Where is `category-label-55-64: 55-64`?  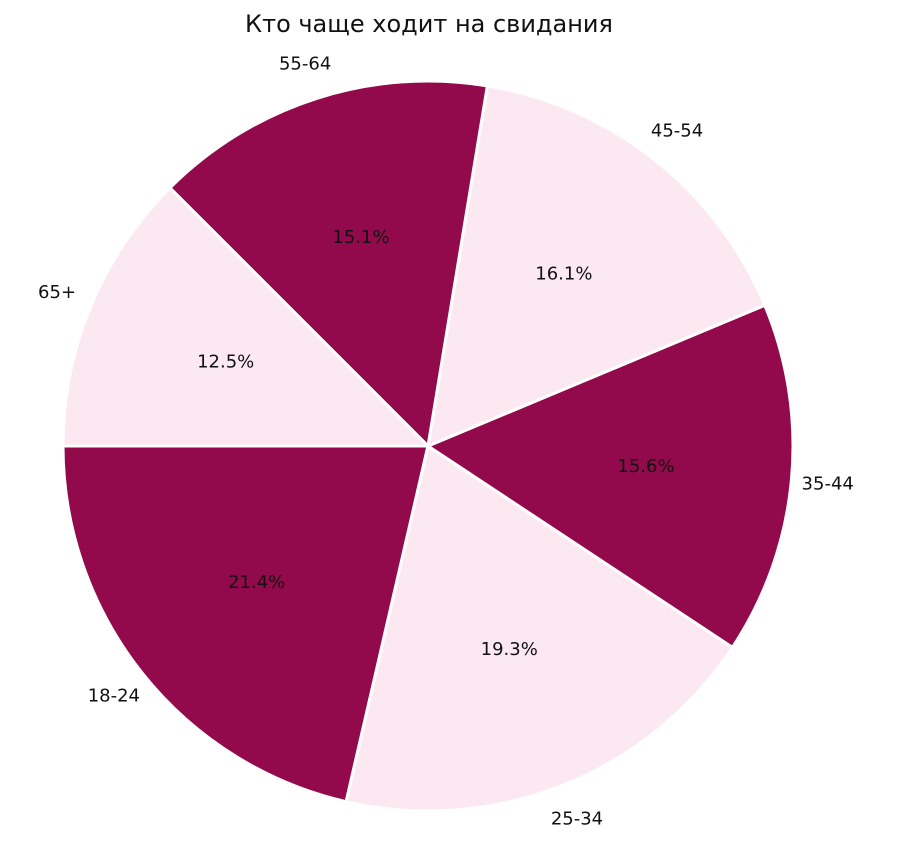 category-label-55-64: 55-64 is located at coordinates (305, 63).